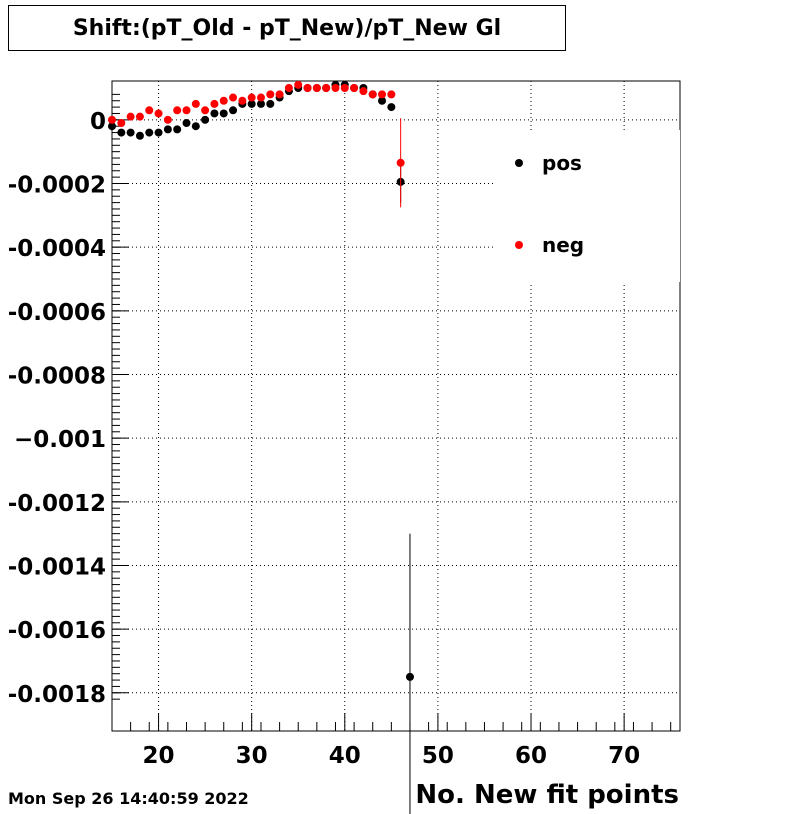 Image resolution: width=800 pixels, height=814 pixels. What do you see at coordinates (547, 795) in the screenshot?
I see `x-axis-label: No. New fit points` at bounding box center [547, 795].